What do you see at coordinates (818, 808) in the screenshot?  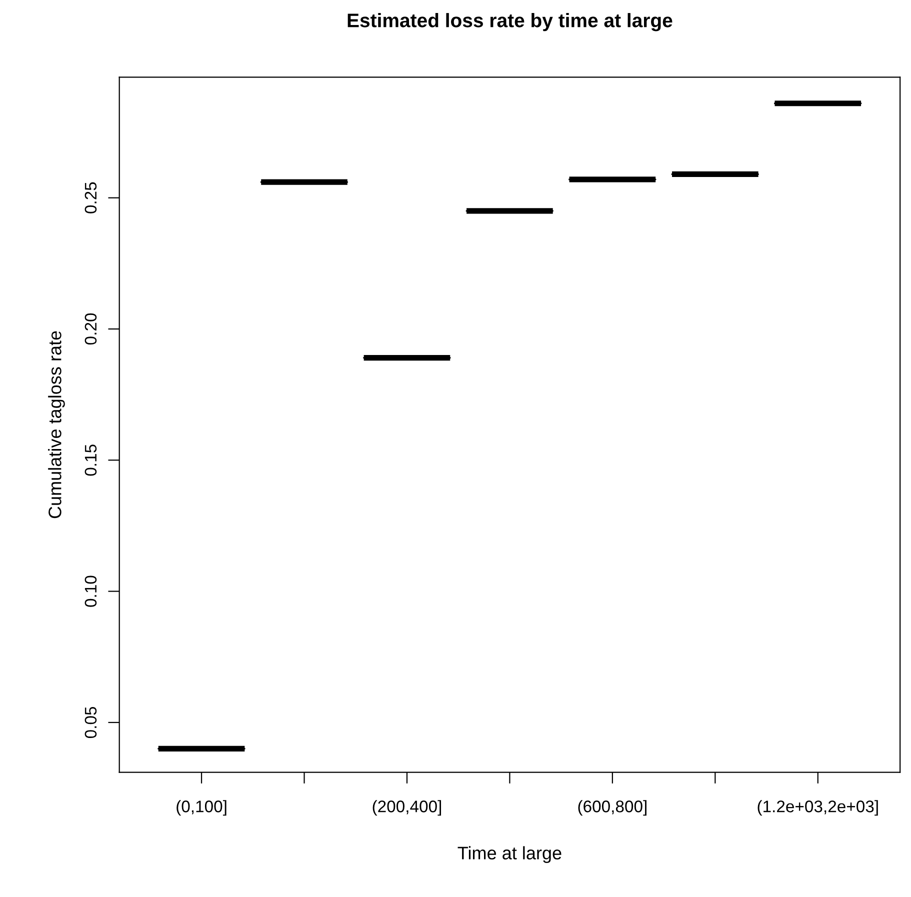 I see `x-tick-label: (1.2e+03,2e+03]` at bounding box center [818, 808].